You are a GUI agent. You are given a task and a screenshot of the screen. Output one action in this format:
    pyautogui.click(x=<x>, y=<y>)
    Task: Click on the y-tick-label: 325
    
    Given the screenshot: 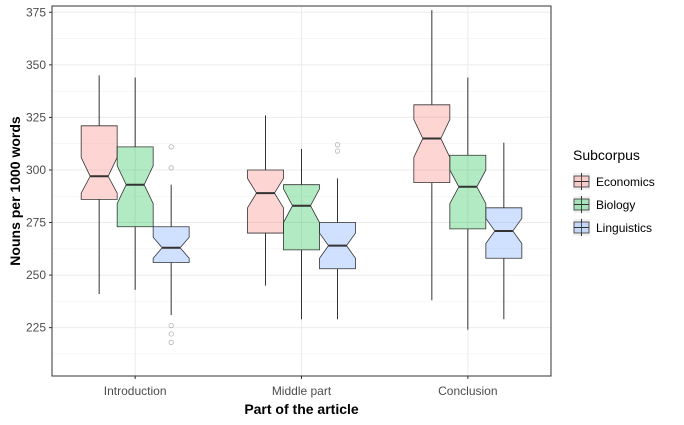 What is the action you would take?
    pyautogui.click(x=36, y=117)
    